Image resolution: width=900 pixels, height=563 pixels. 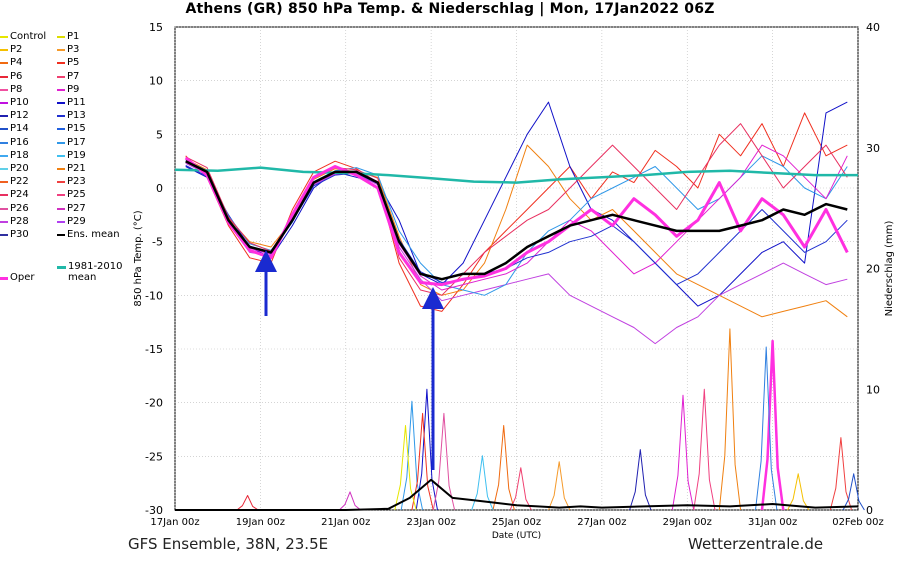 What do you see at coordinates (687, 522) in the screenshot?
I see `x-tick-label: 29Jan 00z` at bounding box center [687, 522].